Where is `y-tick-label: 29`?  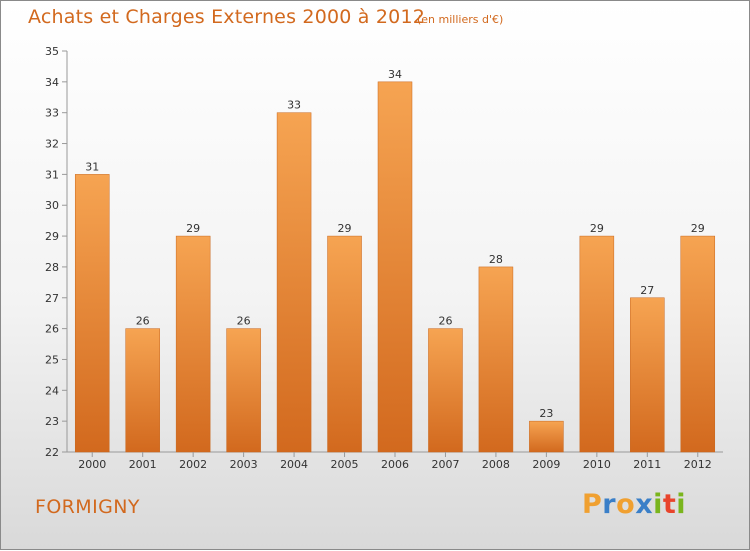 y-tick-label: 29 is located at coordinates (52, 236).